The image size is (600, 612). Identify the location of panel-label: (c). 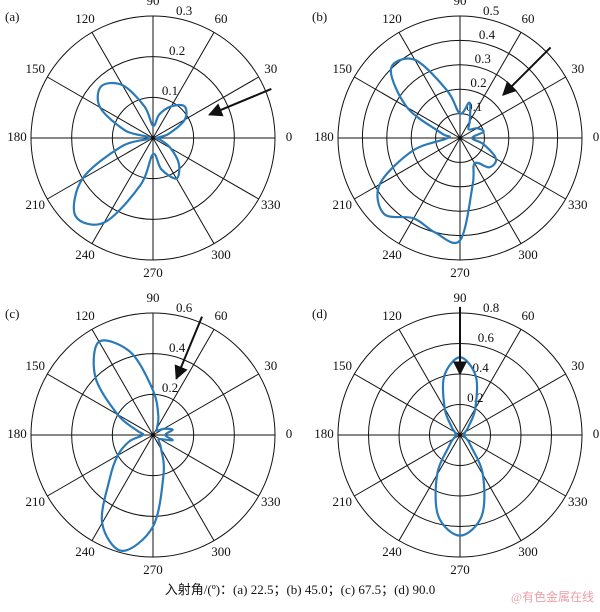
(12, 313).